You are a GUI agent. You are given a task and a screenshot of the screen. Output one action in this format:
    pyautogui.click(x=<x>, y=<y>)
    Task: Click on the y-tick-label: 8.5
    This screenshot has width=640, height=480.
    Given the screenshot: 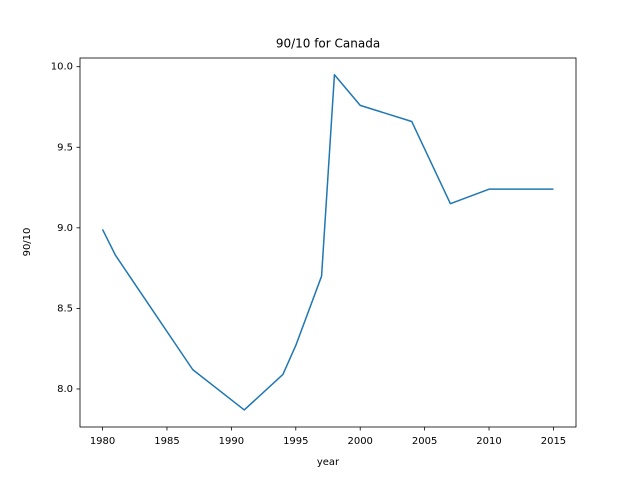 What is the action you would take?
    pyautogui.click(x=65, y=308)
    